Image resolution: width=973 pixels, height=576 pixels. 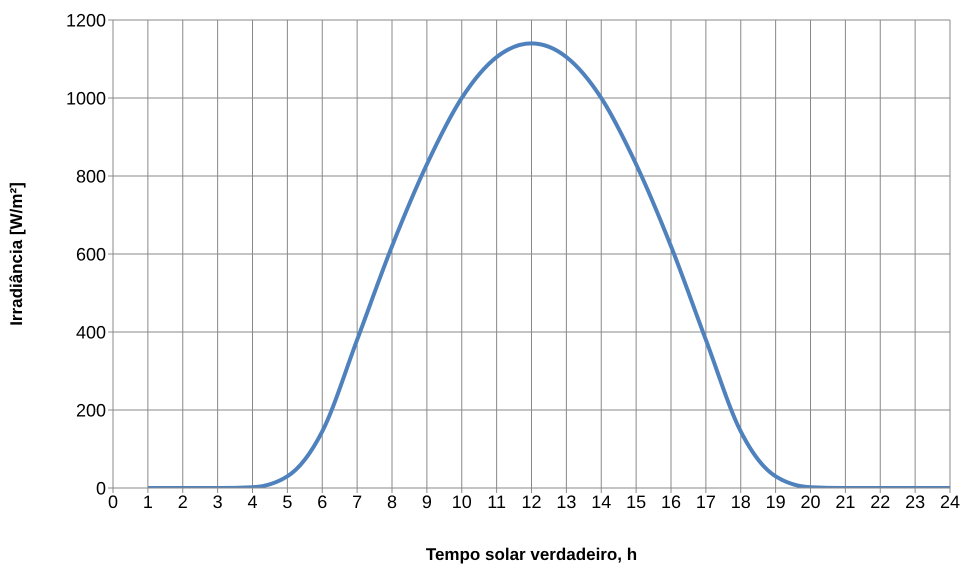 I want to click on x-tick-label: 2, so click(x=183, y=502).